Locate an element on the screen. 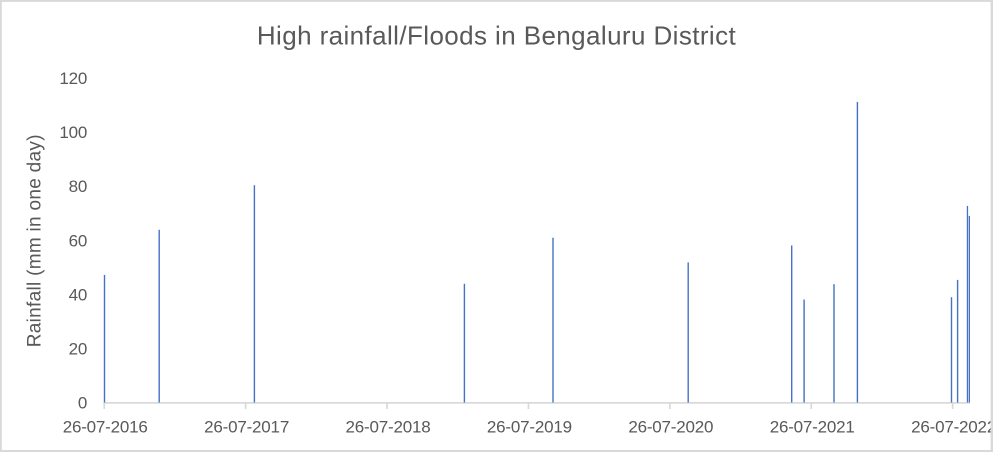 The height and width of the screenshot is (452, 993). svg-text: 26-07-2020 is located at coordinates (670, 427).